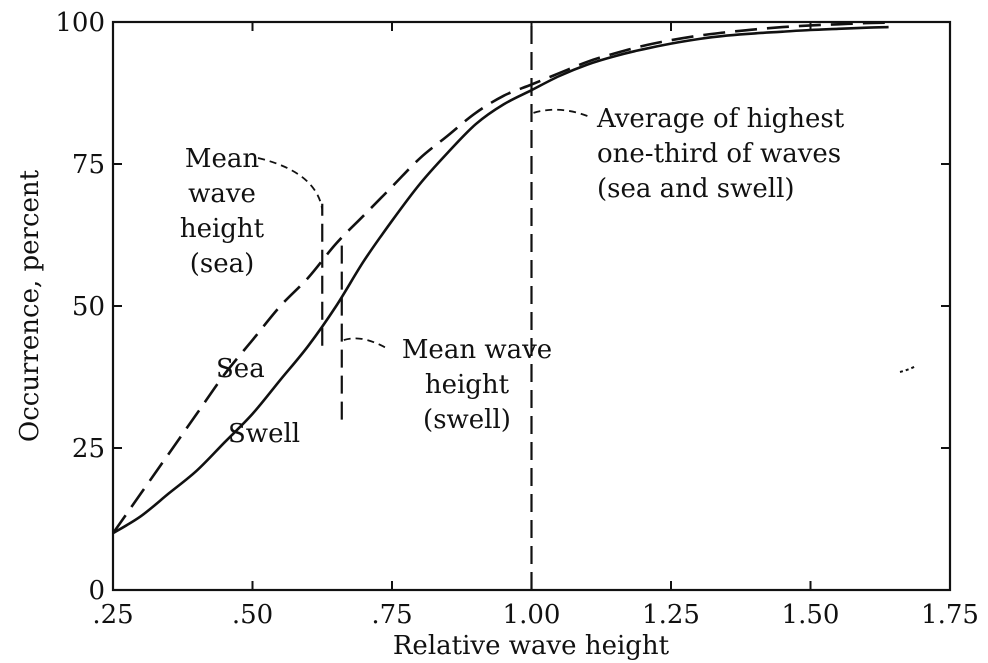 This screenshot has width=988, height=663. What do you see at coordinates (467, 385) in the screenshot?
I see `annotation-mean-swell-line-2: height` at bounding box center [467, 385].